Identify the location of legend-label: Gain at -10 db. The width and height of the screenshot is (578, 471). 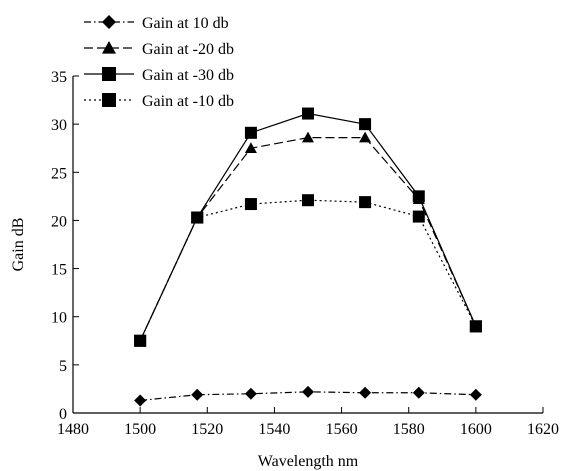
(188, 101).